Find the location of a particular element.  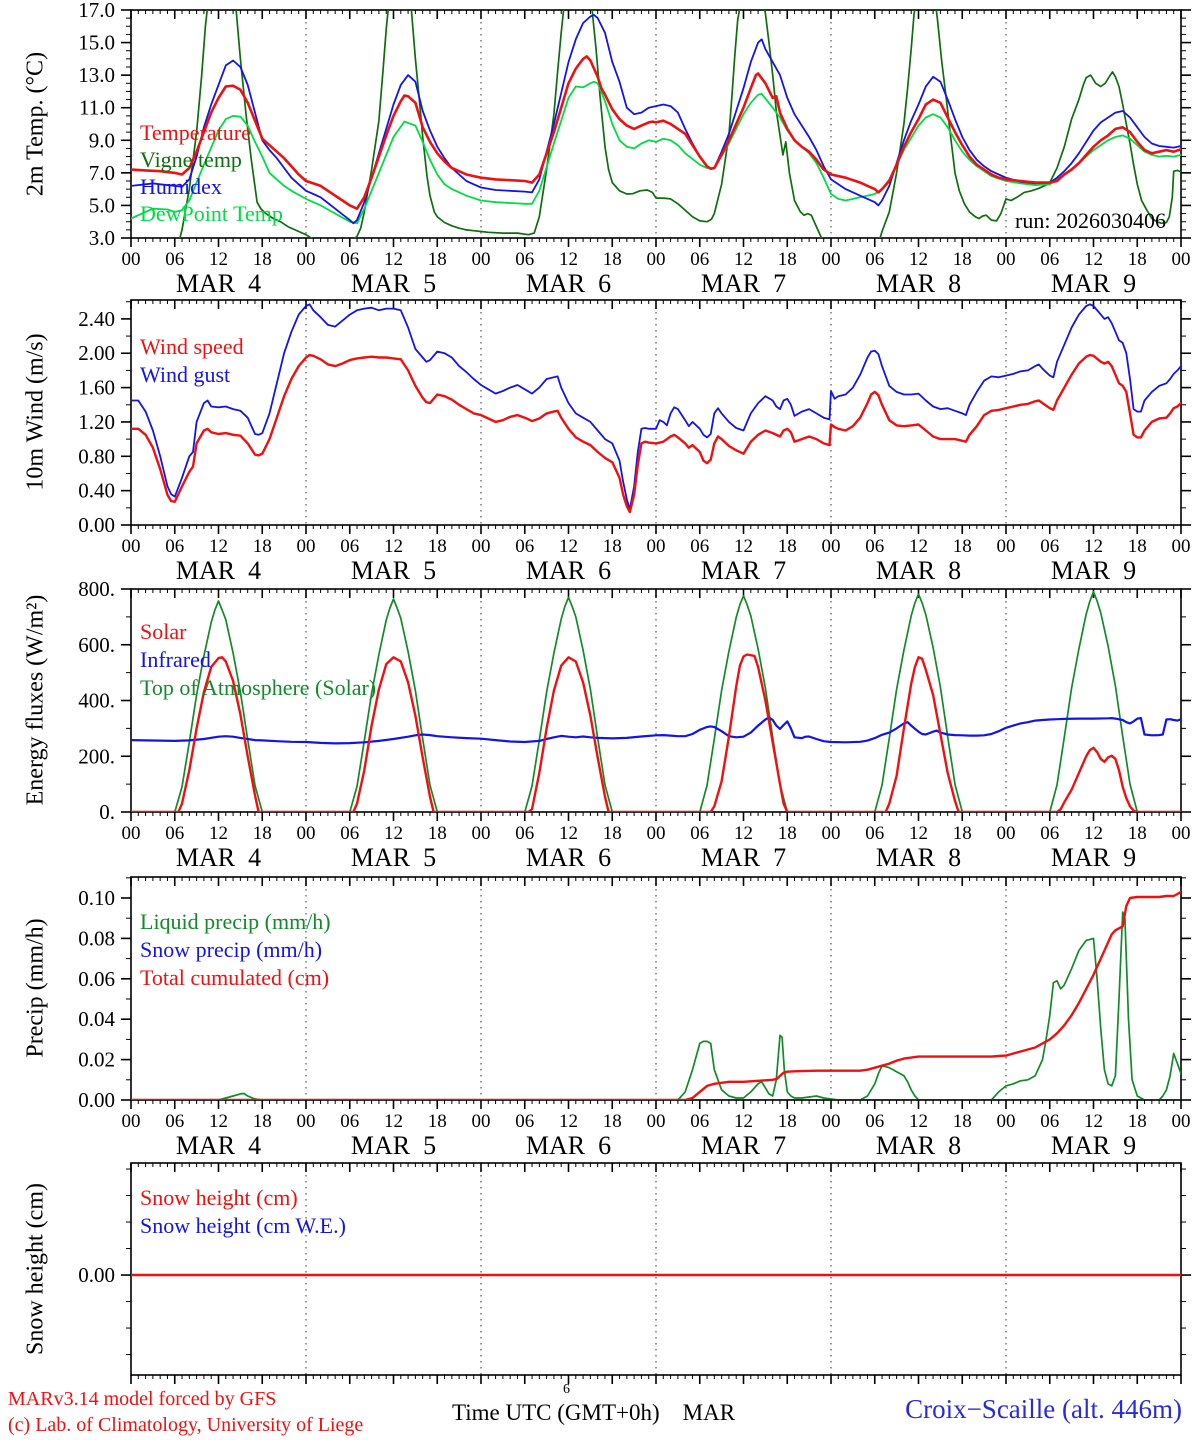

model-credit-line1: MARv3.14 model forced by GFS is located at coordinates (142, 1399).